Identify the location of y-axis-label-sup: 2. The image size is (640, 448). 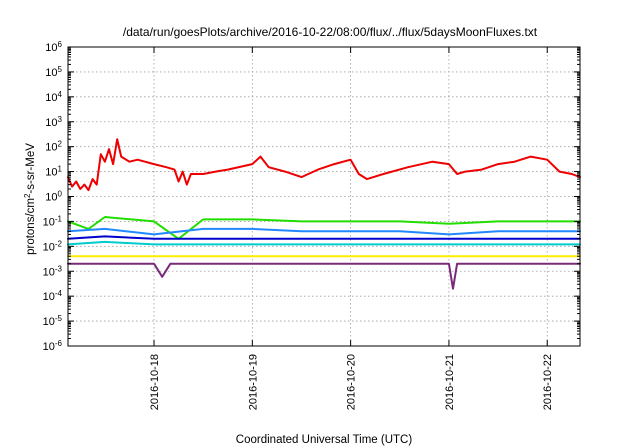
(27, 195).